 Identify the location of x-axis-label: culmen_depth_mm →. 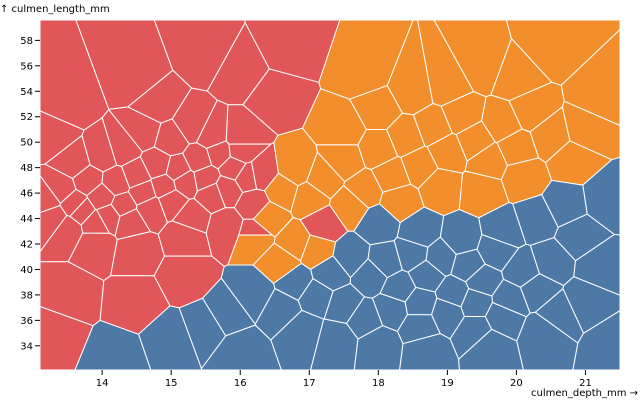
(584, 393).